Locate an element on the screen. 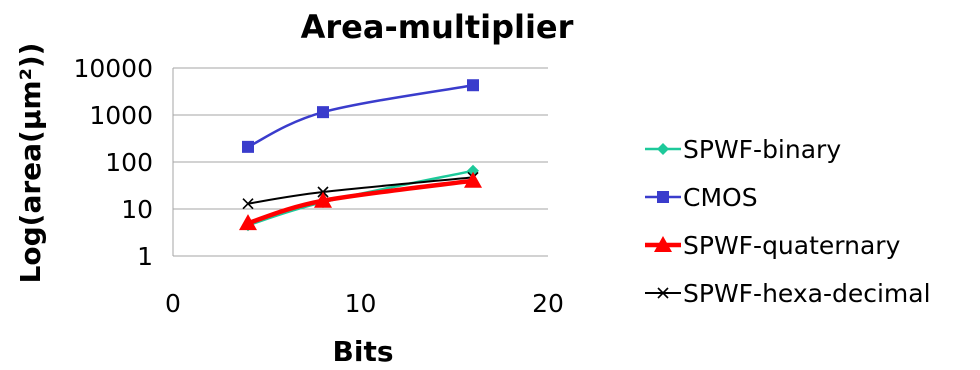 This screenshot has height=370, width=980. legend-label: SPWF-quaternary is located at coordinates (792, 245).